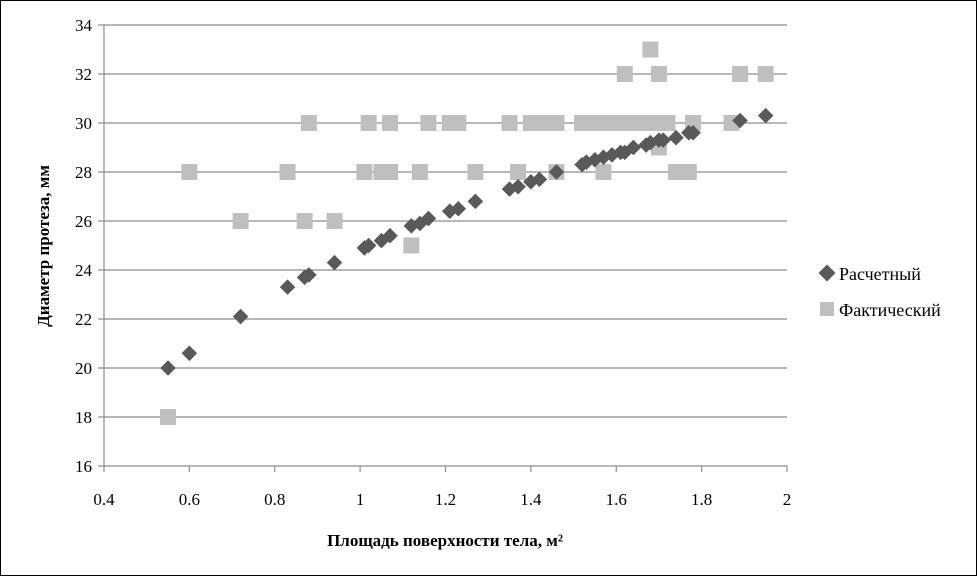  What do you see at coordinates (880, 274) in the screenshot?
I see `legend-label-calculated: Расчетный` at bounding box center [880, 274].